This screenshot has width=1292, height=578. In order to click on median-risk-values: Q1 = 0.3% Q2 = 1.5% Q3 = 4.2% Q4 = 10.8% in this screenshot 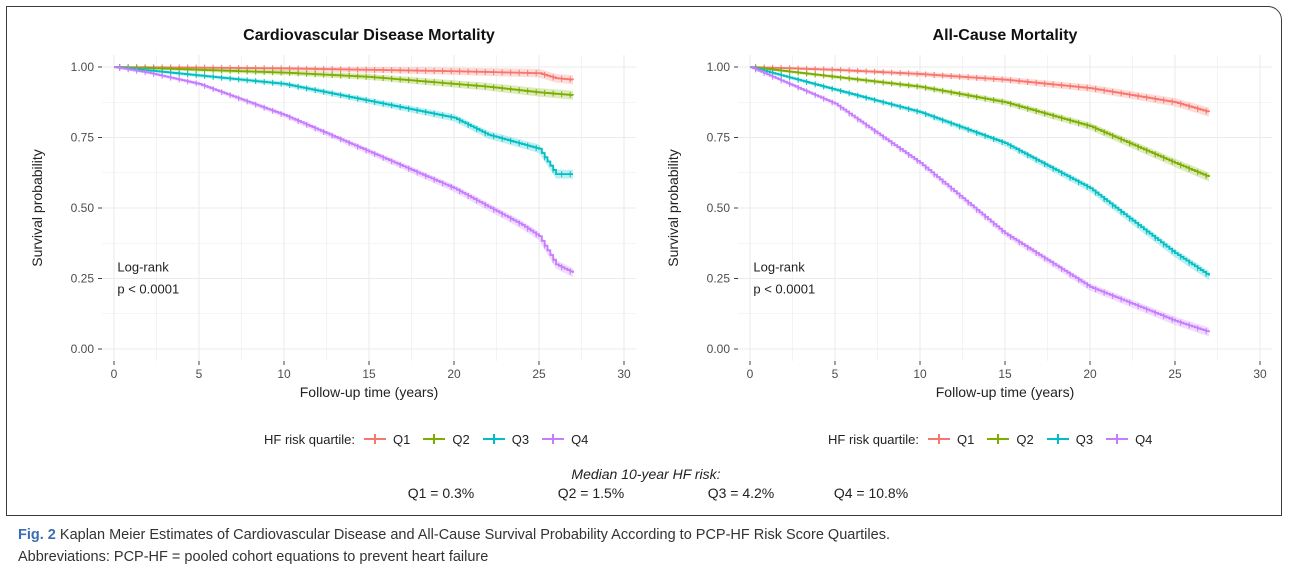, I will do `click(646, 493)`.